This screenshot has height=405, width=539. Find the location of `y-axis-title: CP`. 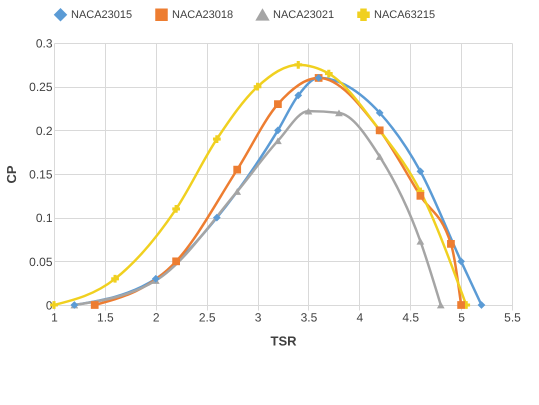

y-axis-title: CP is located at coordinates (12, 174).